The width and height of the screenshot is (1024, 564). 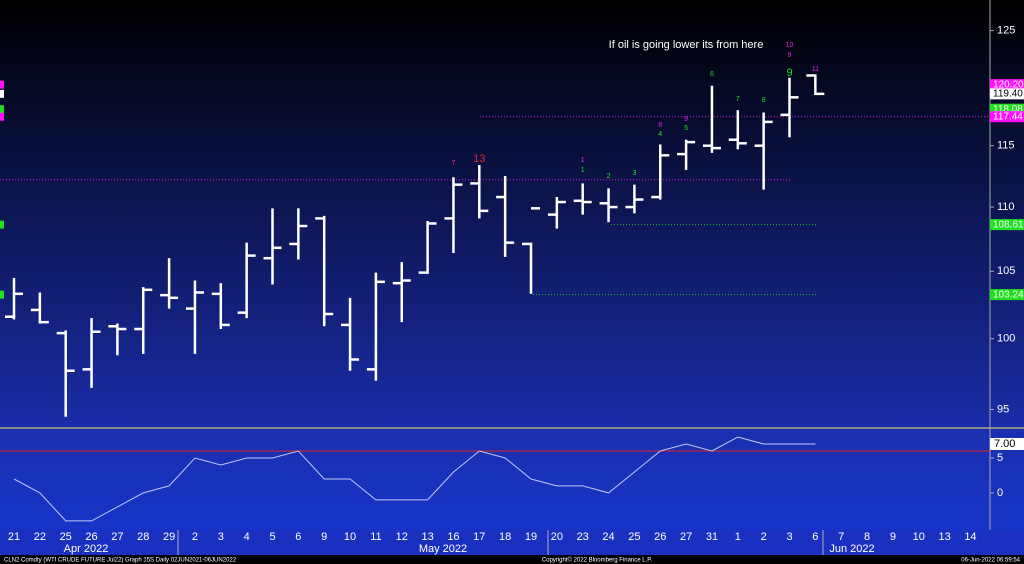 I want to click on setup-count: 5, so click(x=686, y=128).